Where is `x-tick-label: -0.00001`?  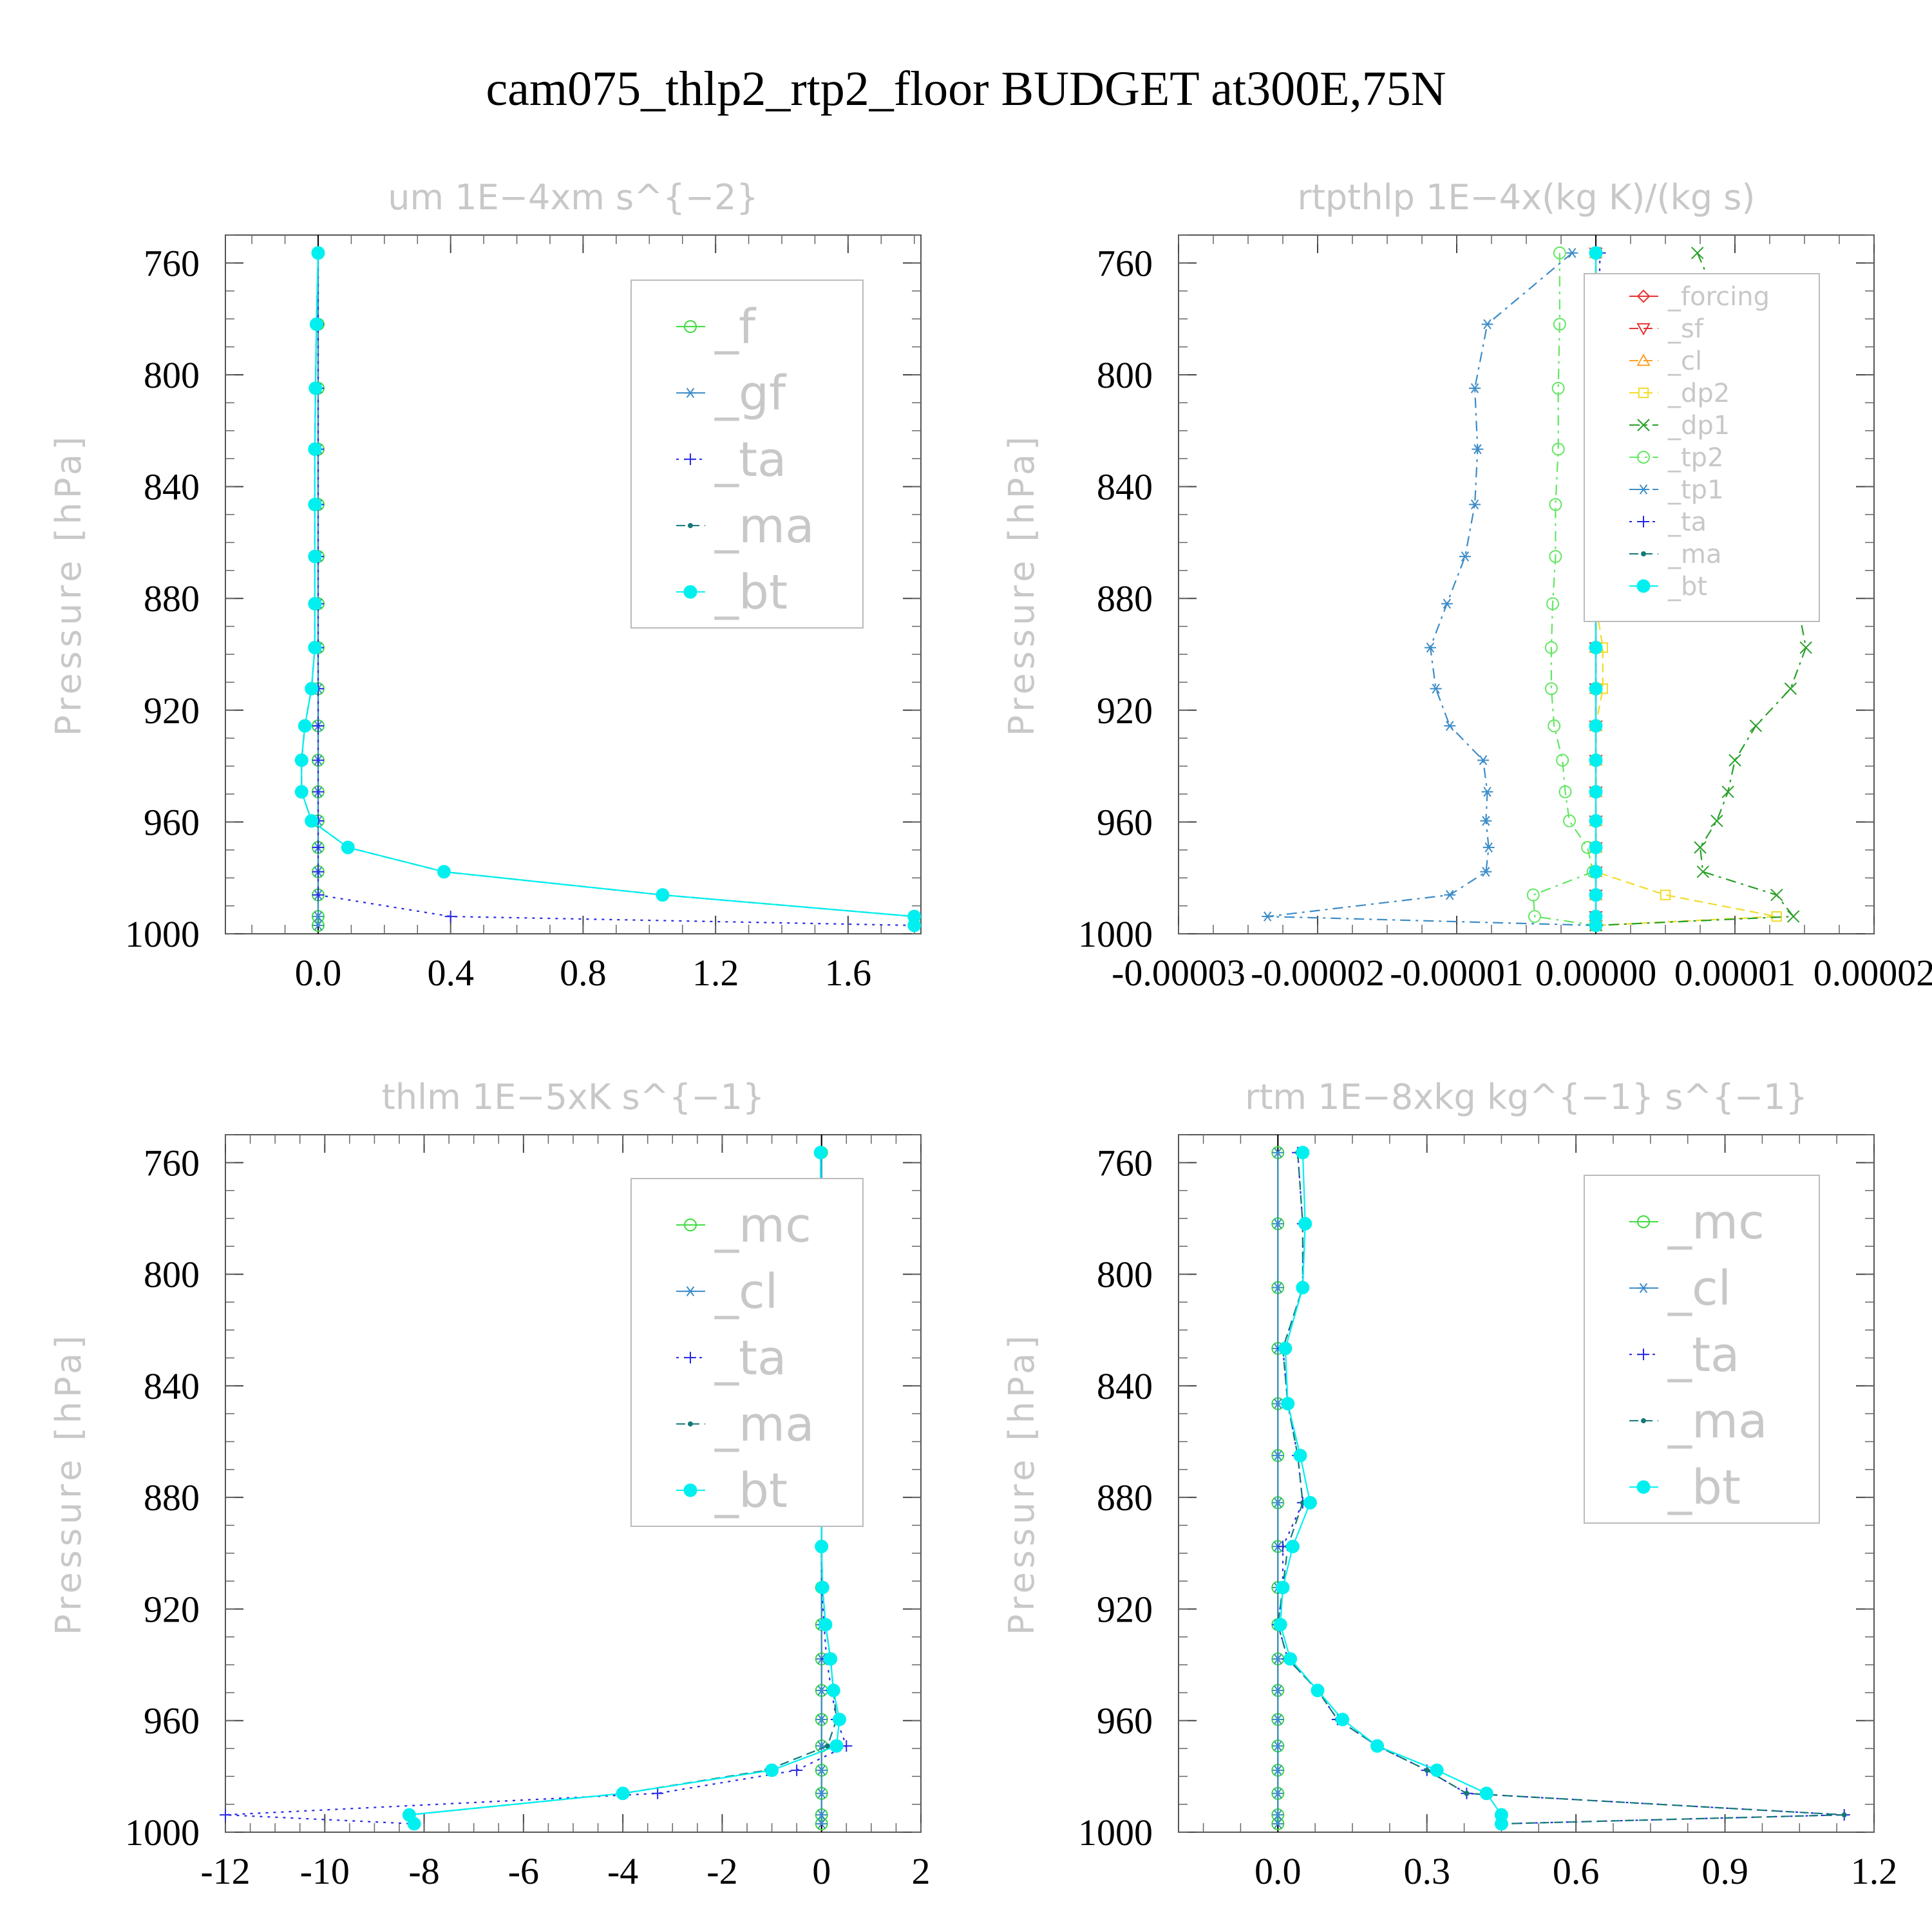
x-tick-label: -0.00001 is located at coordinates (1457, 973).